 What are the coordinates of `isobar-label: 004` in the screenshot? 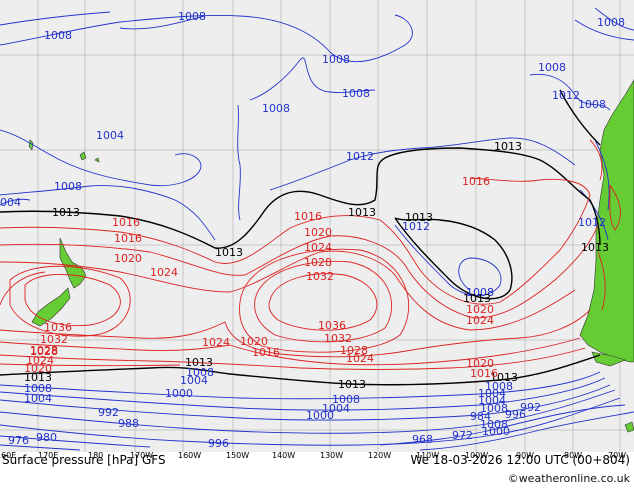 It's located at (10, 202).